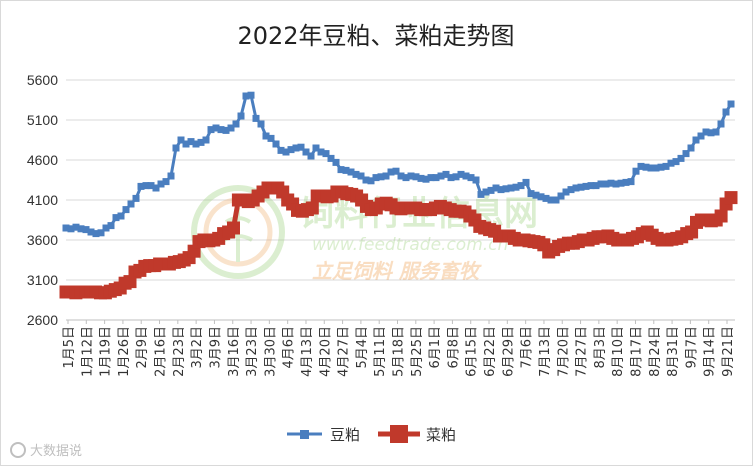  I want to click on x-tick-label: 7月20日, so click(563, 351).